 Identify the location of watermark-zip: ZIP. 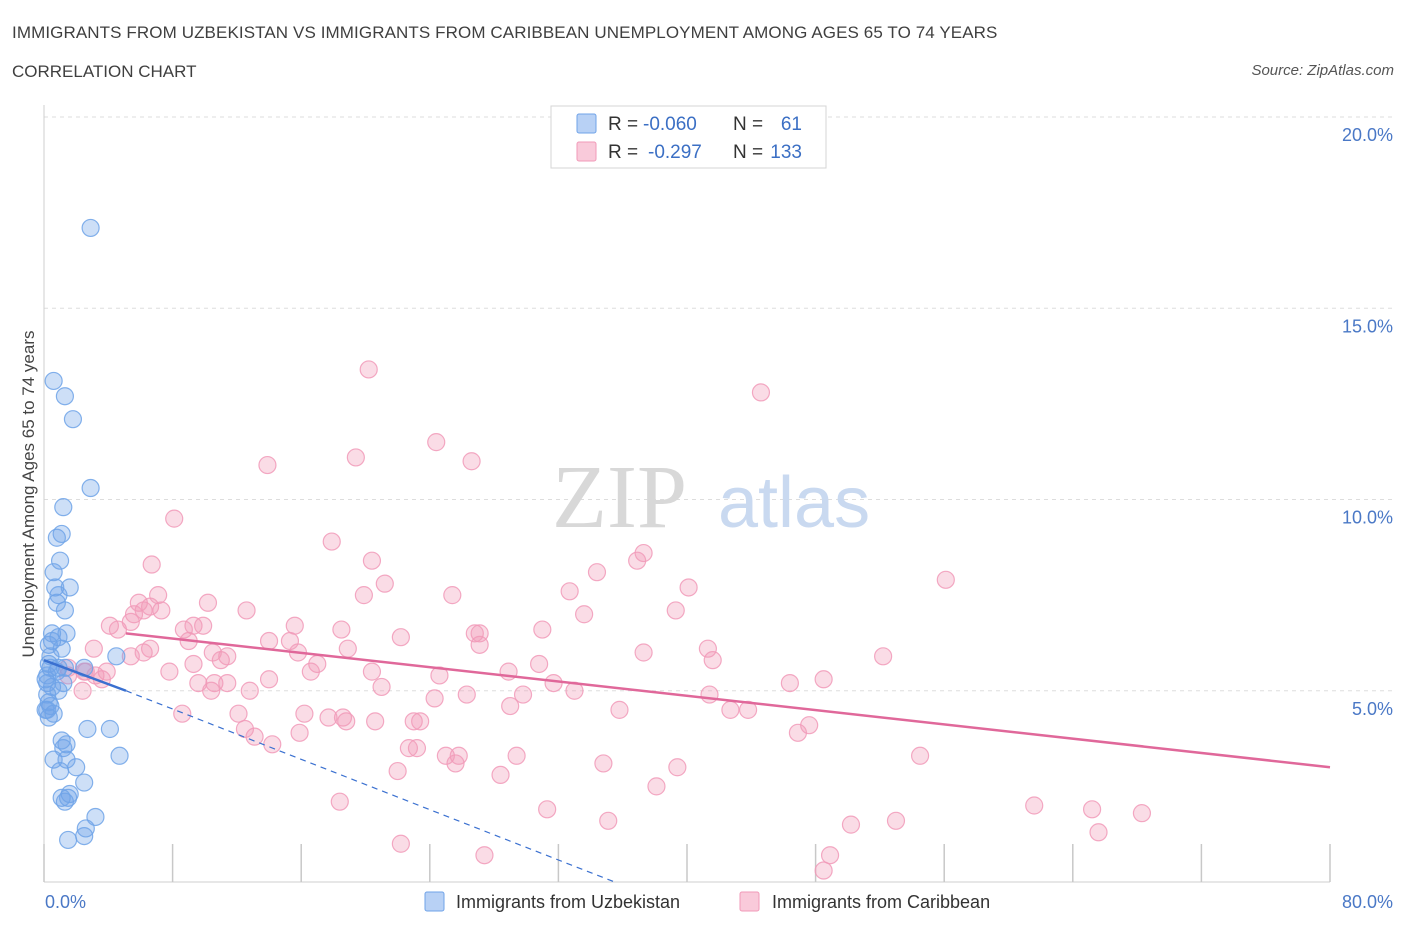
(619, 497).